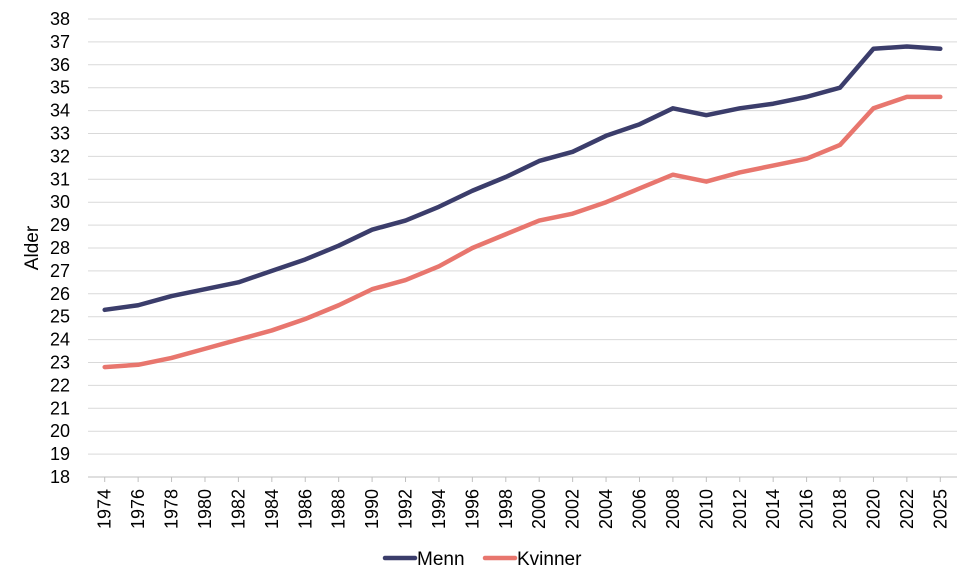  I want to click on y-tick-label: 31, so click(60, 179).